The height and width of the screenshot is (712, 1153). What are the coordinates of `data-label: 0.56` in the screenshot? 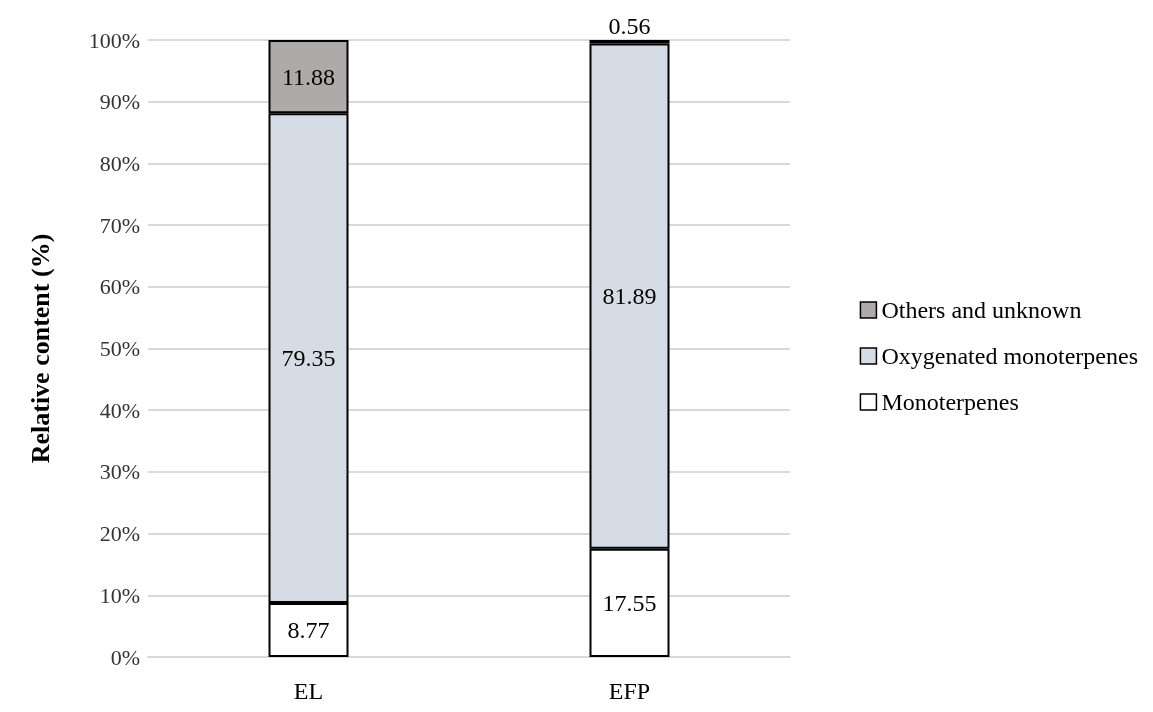 It's located at (629, 26).